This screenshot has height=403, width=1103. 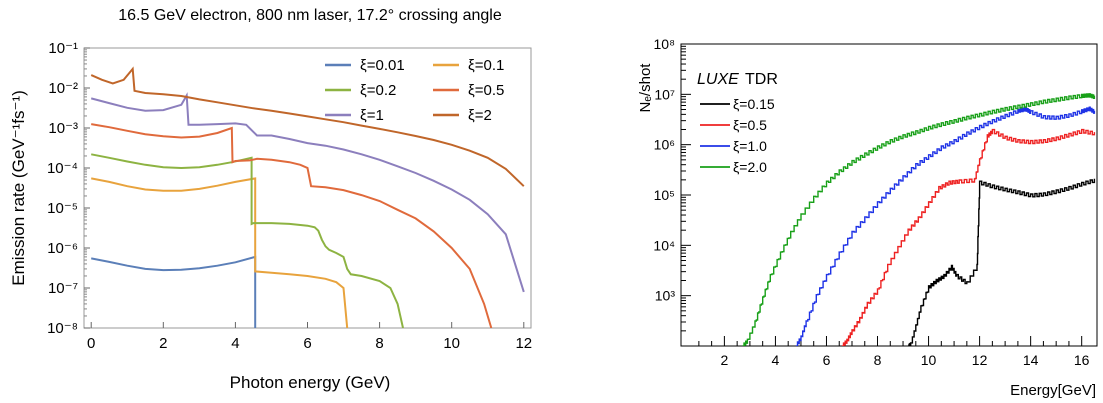 I want to click on right-legend-title-text: TDR, so click(x=761, y=79).